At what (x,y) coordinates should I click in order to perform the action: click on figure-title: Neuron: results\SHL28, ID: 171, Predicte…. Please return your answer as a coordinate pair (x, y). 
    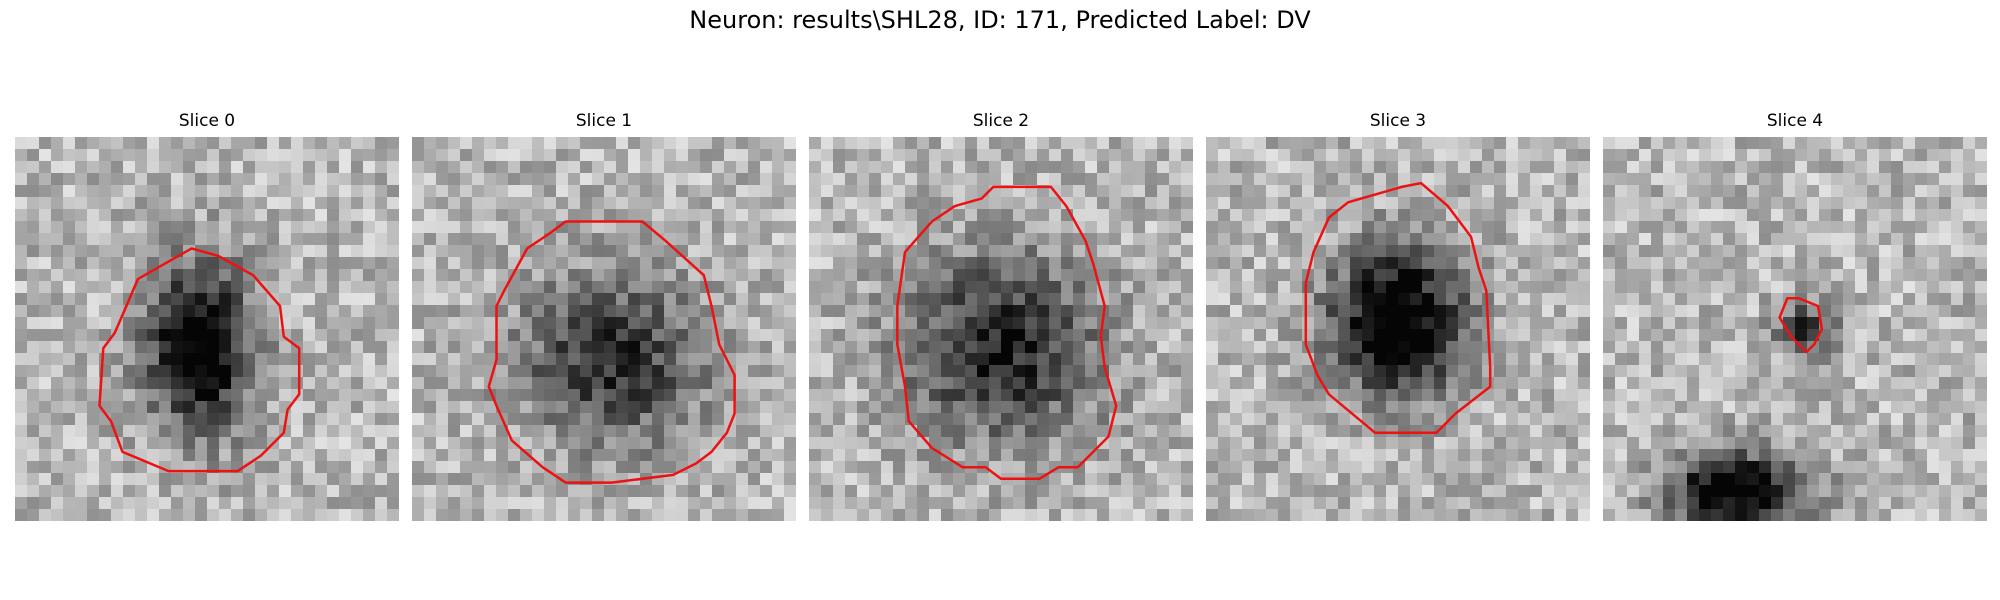
    Looking at the image, I should click on (1000, 20).